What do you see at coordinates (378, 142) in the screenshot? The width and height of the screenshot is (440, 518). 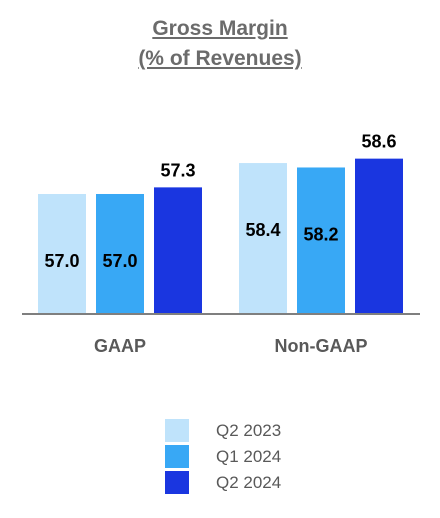 I see `data-label-non-gaap-2: 58.6` at bounding box center [378, 142].